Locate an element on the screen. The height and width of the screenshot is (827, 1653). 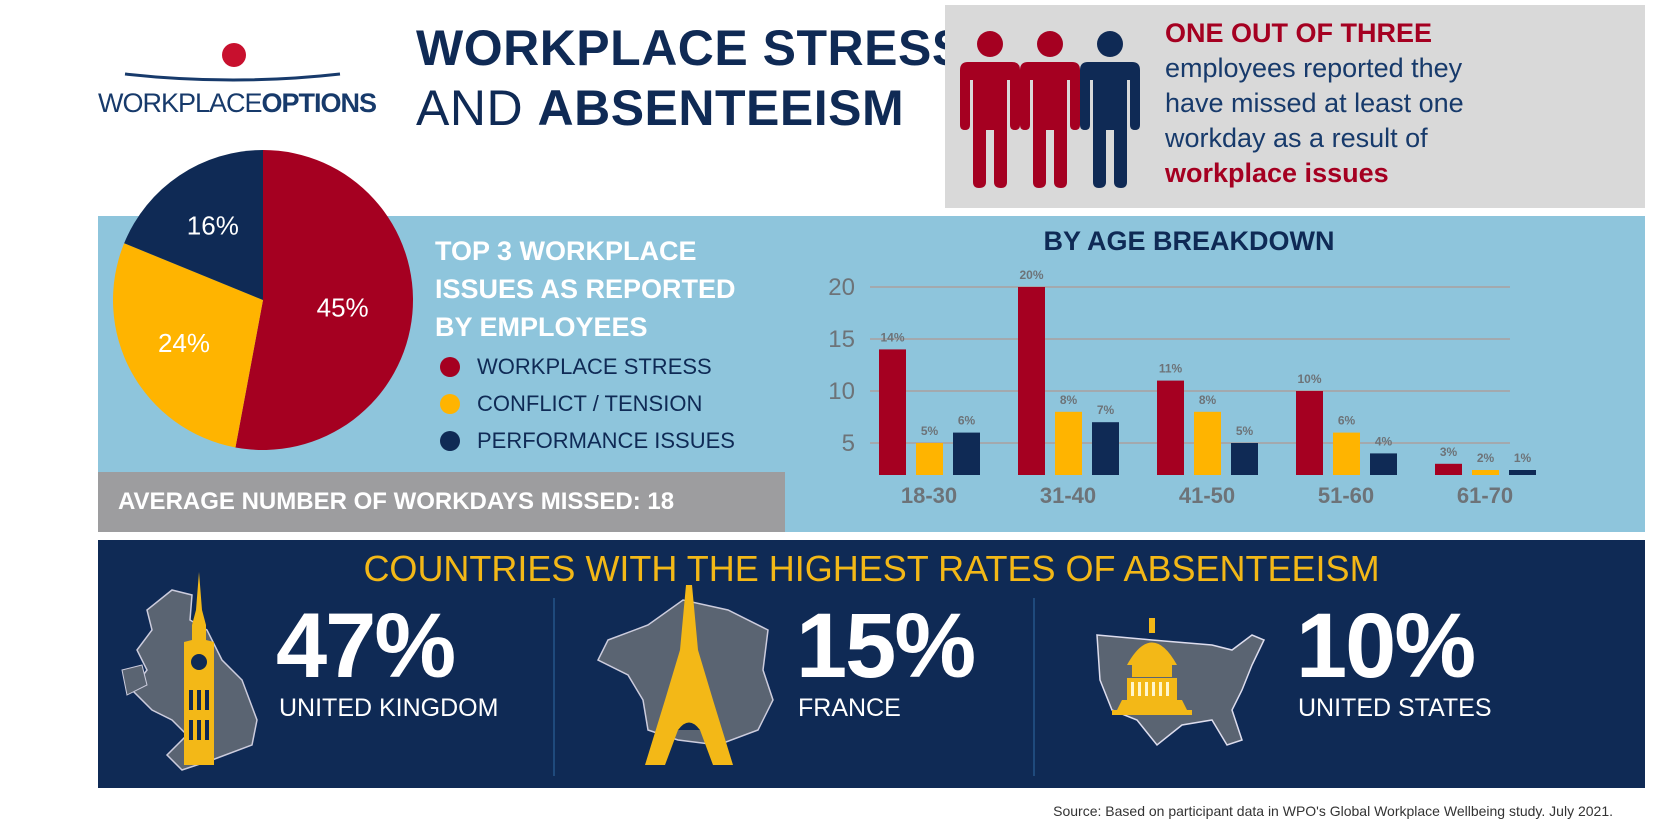
pie-value-label: 16% is located at coordinates (213, 225).